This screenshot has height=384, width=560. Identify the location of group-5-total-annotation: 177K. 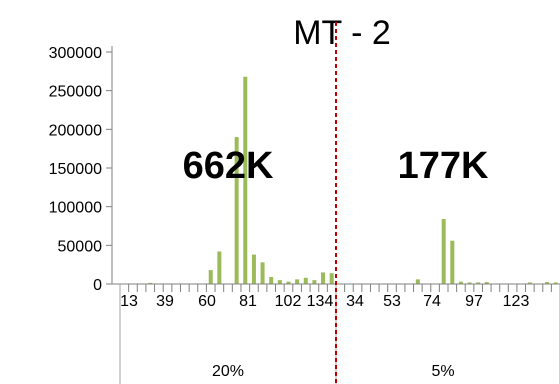
(443, 166).